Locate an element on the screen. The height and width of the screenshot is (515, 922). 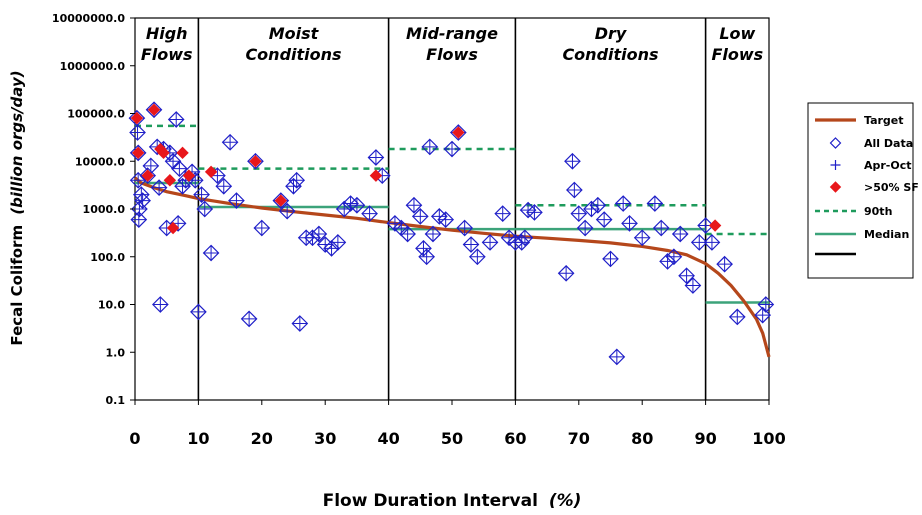
x-tick-label: 60 is located at coordinates (515, 438).